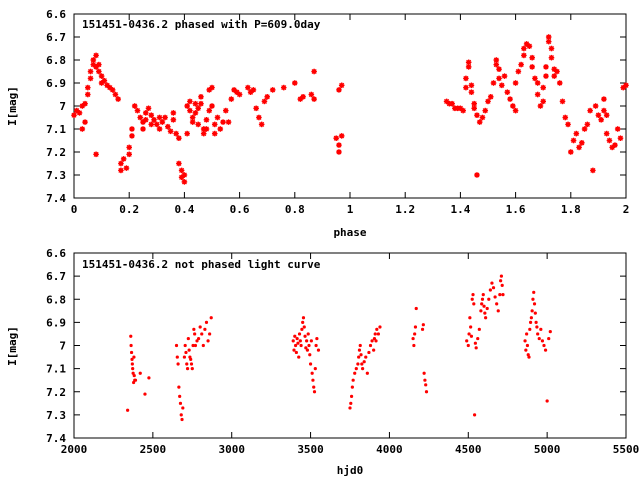 The height and width of the screenshot is (480, 640). What do you see at coordinates (405, 209) in the screenshot?
I see `phased-plot-x-tick-label: 1.2` at bounding box center [405, 209].